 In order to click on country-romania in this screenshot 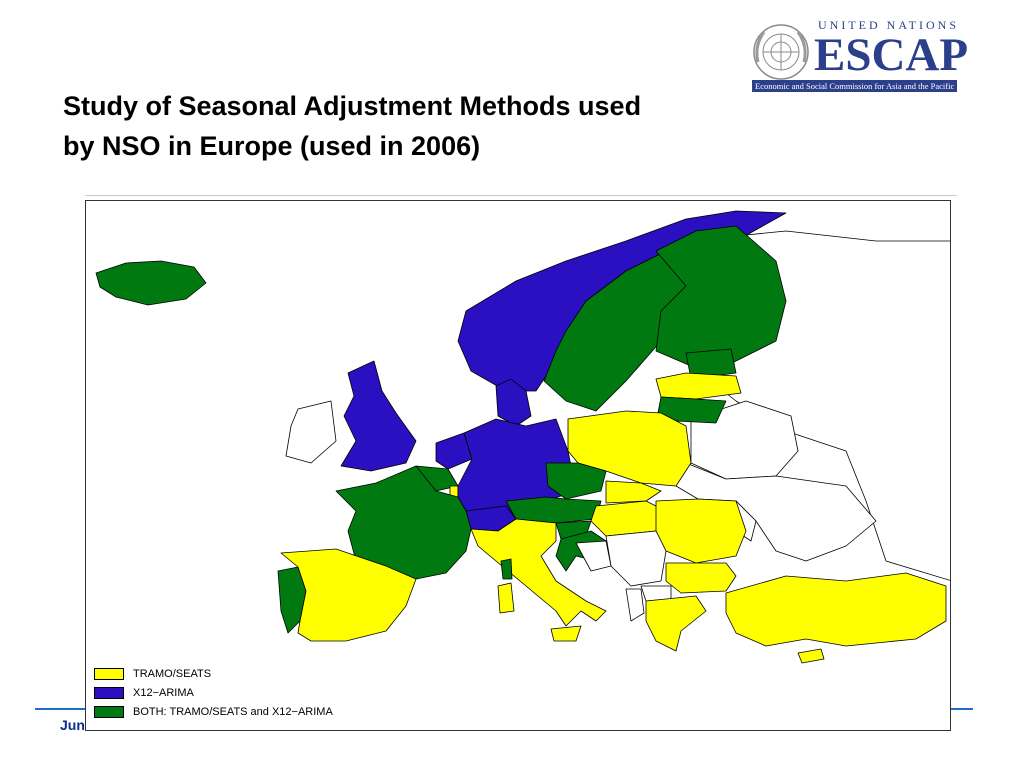, I will do `click(701, 531)`.